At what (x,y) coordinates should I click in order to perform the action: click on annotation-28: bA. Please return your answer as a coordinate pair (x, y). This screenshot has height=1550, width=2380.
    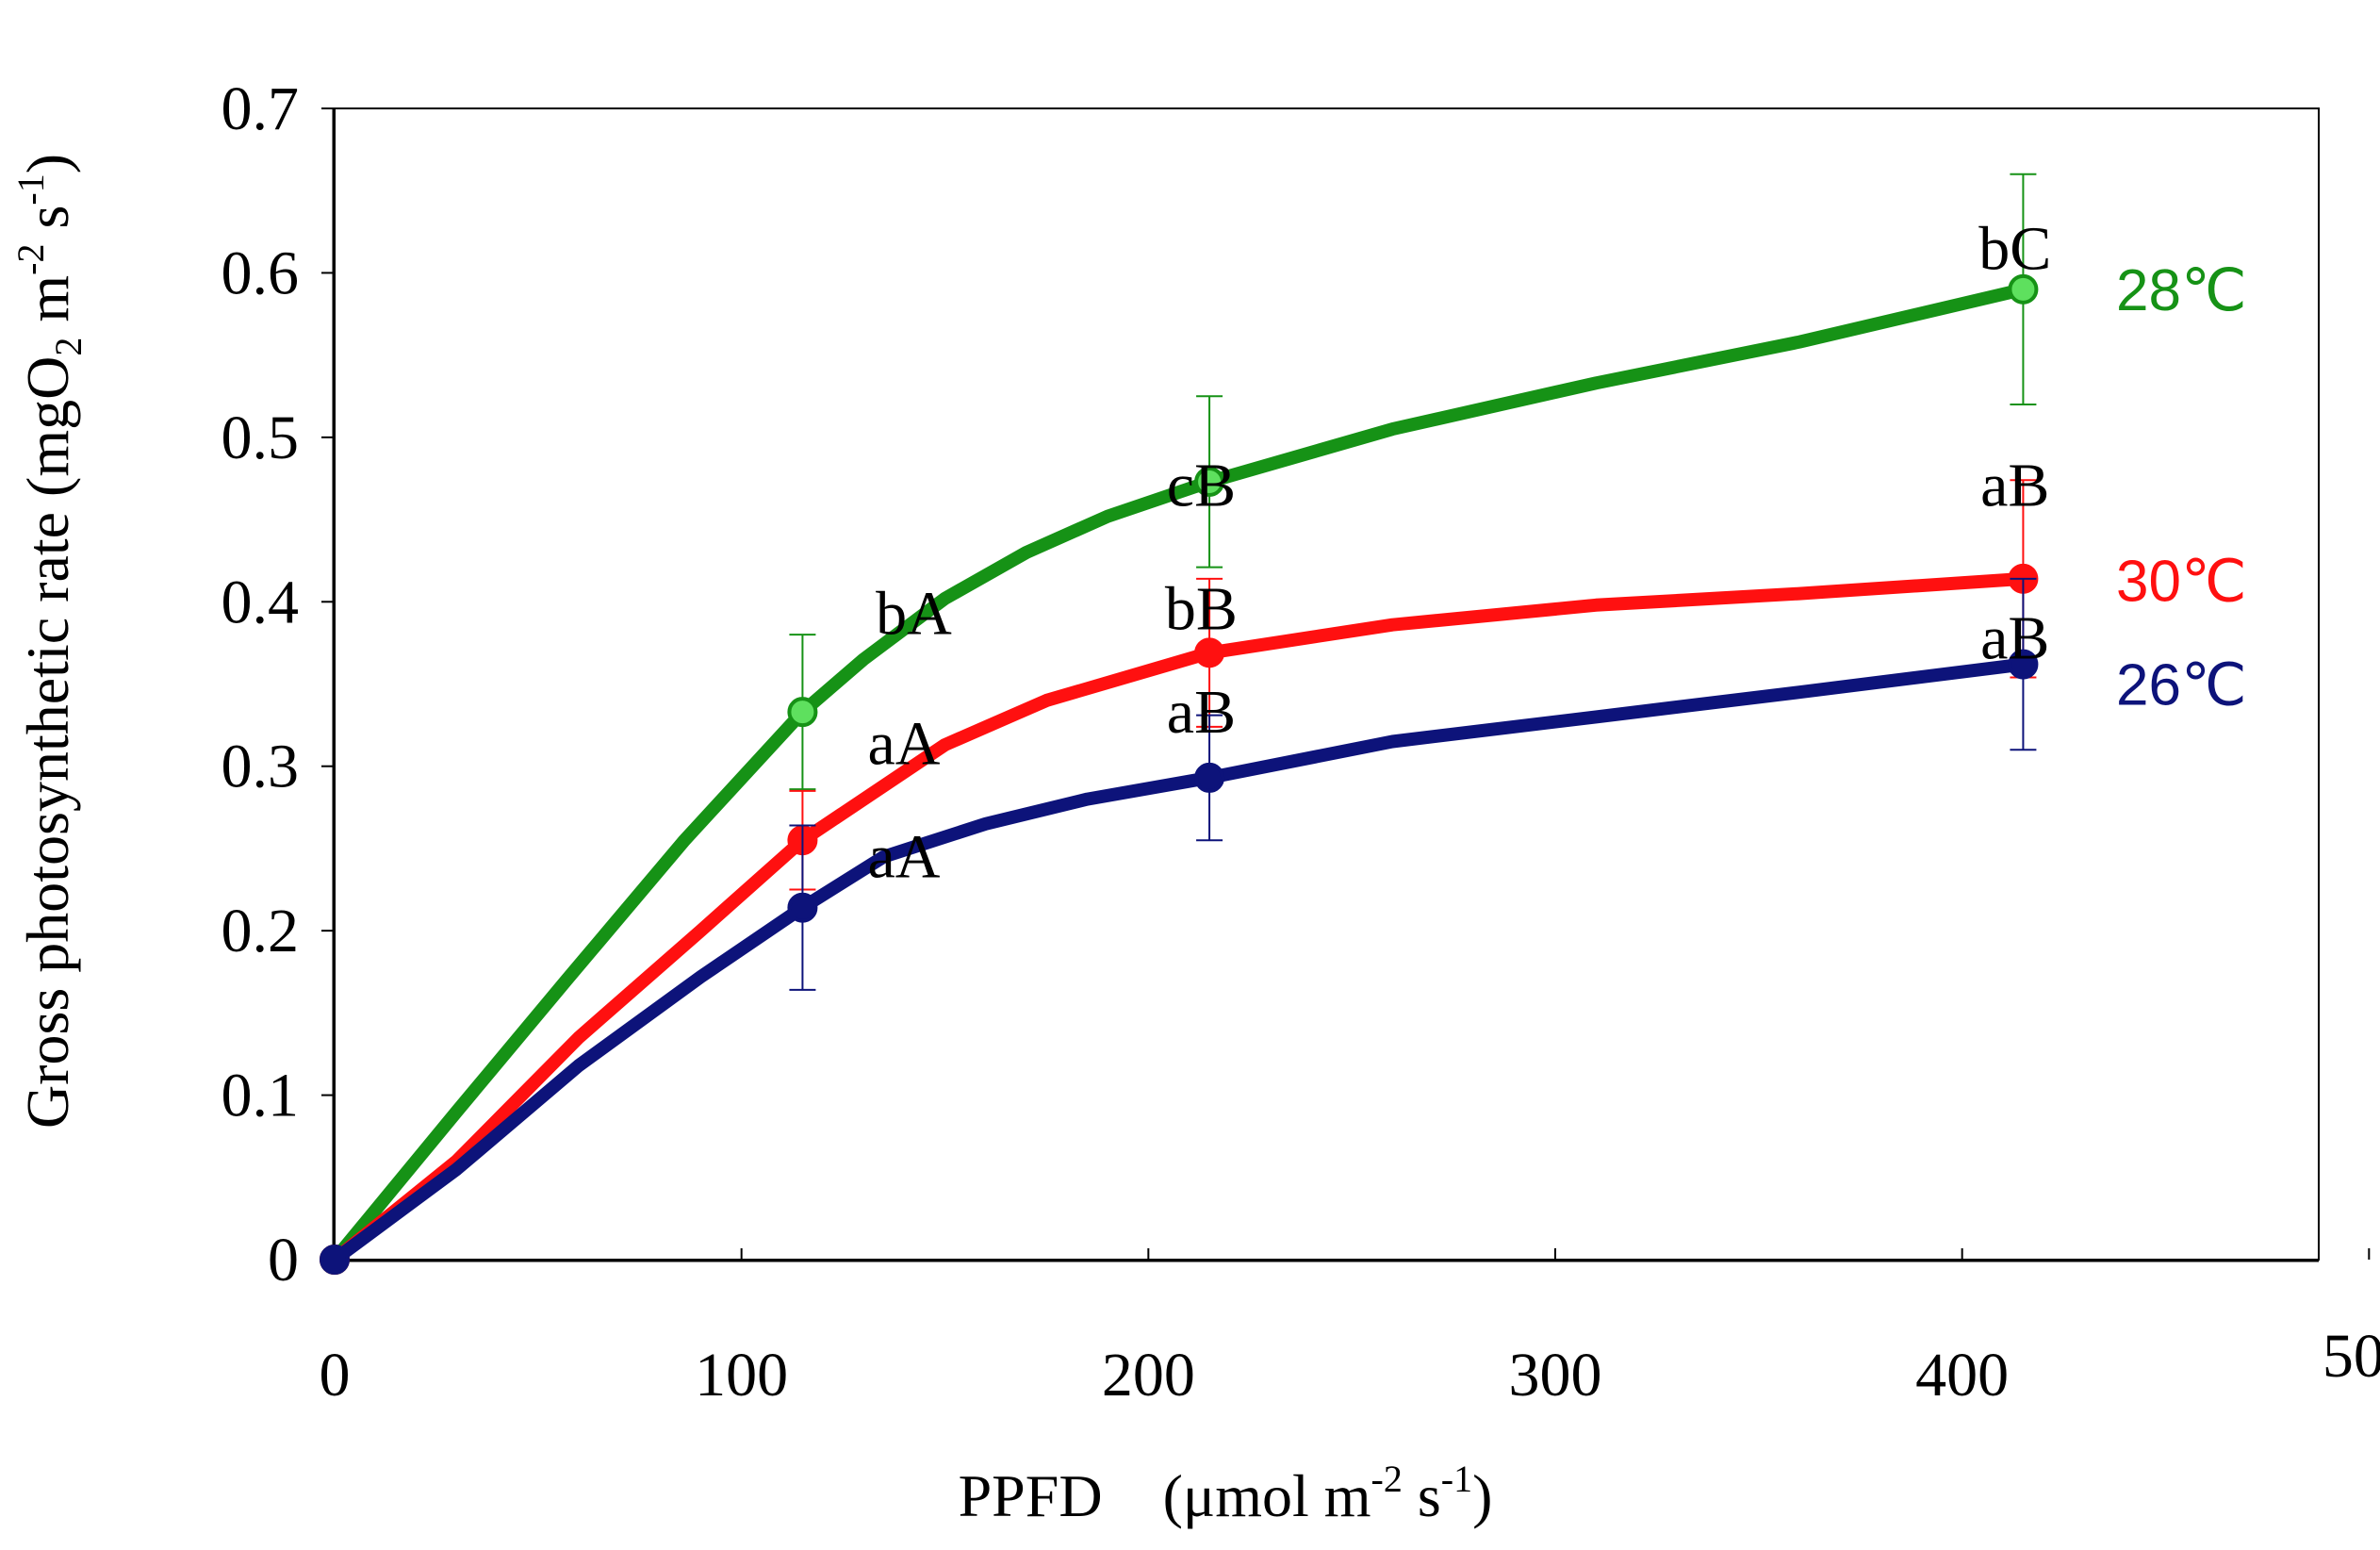
    Looking at the image, I should click on (914, 613).